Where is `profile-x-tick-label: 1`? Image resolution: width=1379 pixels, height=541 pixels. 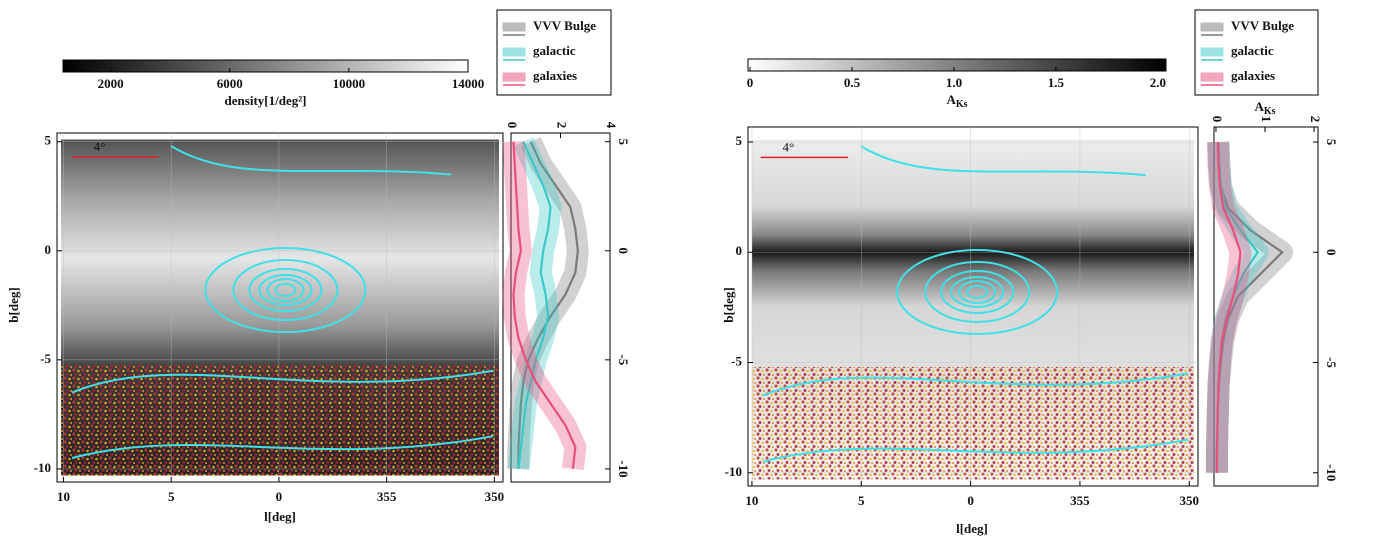 profile-x-tick-label: 1 is located at coordinates (1266, 119).